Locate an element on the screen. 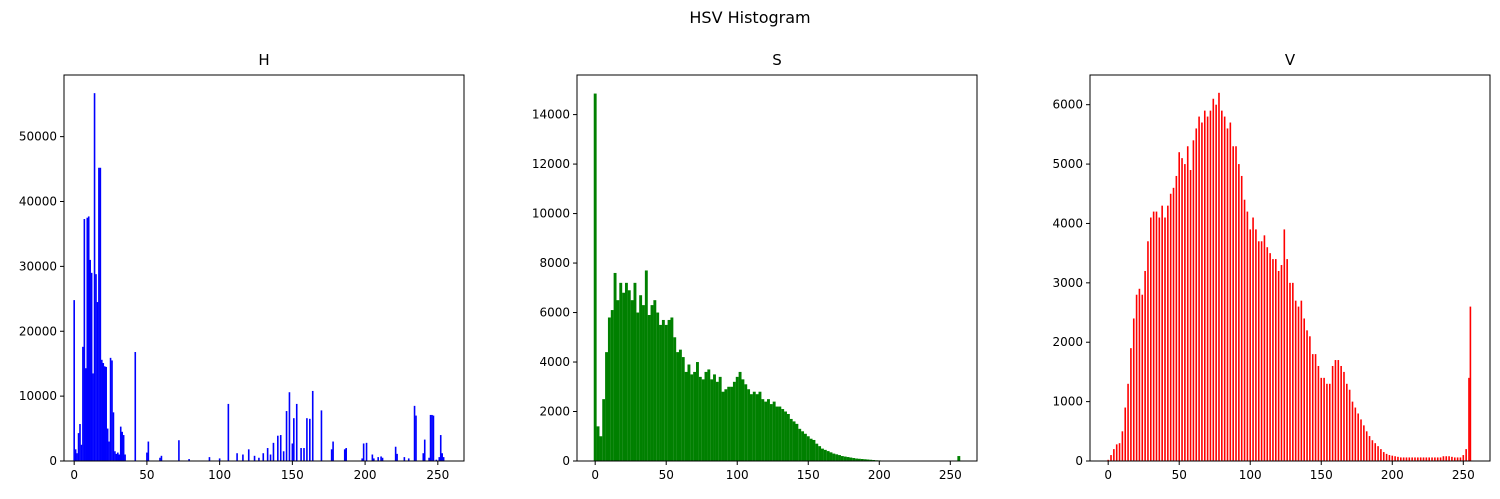 The image size is (1500, 499). y-tick-label: 2000 is located at coordinates (1067, 342).